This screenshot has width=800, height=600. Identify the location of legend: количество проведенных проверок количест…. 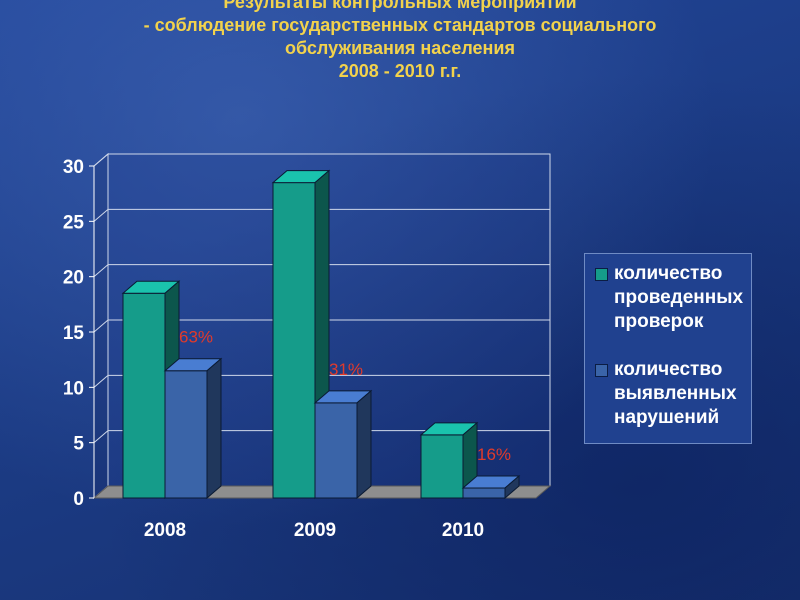
(668, 348).